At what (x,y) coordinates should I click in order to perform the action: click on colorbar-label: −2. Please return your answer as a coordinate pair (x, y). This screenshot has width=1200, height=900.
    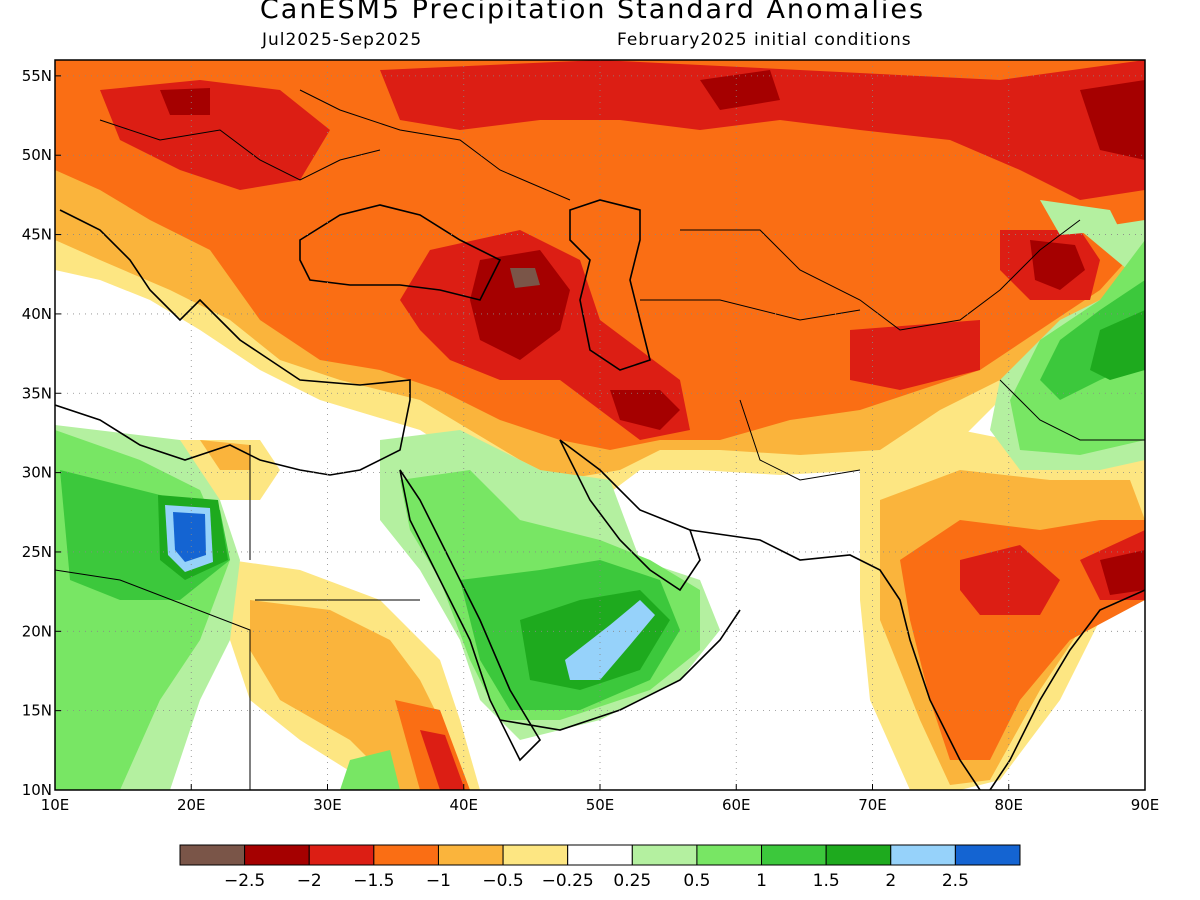
    Looking at the image, I should click on (309, 881).